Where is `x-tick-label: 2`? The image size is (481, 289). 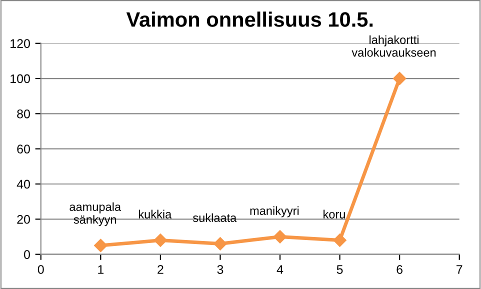
x-tick-label: 2 is located at coordinates (161, 269).